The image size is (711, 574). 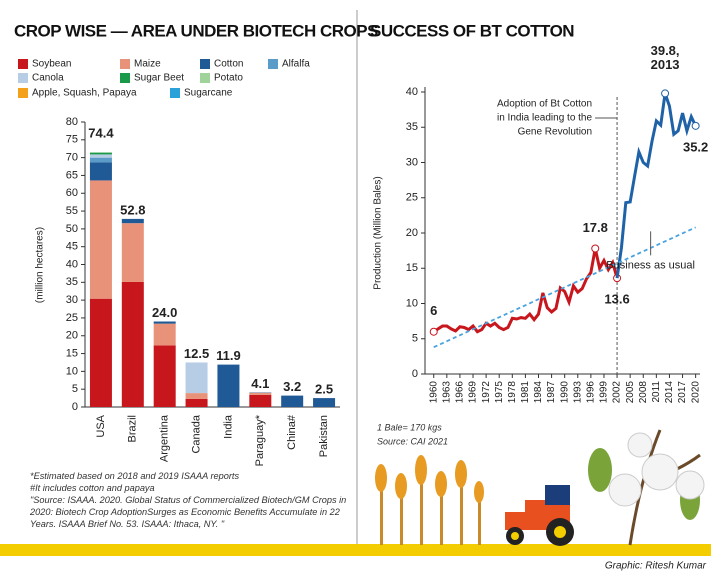 I want to click on annotation: in India leading to the, so click(x=545, y=118).